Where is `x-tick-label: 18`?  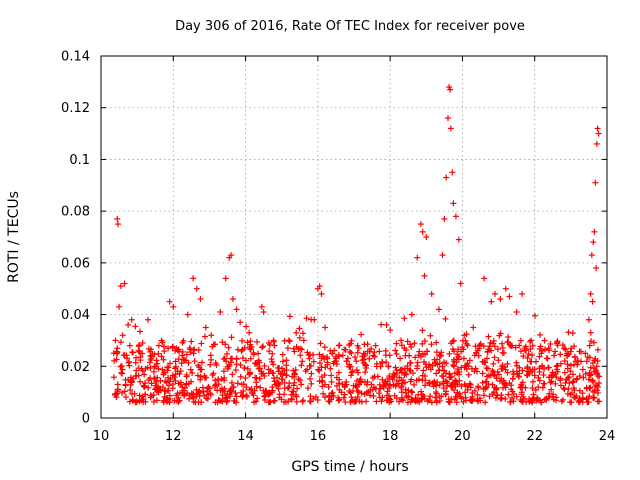 x-tick-label: 18 is located at coordinates (390, 436).